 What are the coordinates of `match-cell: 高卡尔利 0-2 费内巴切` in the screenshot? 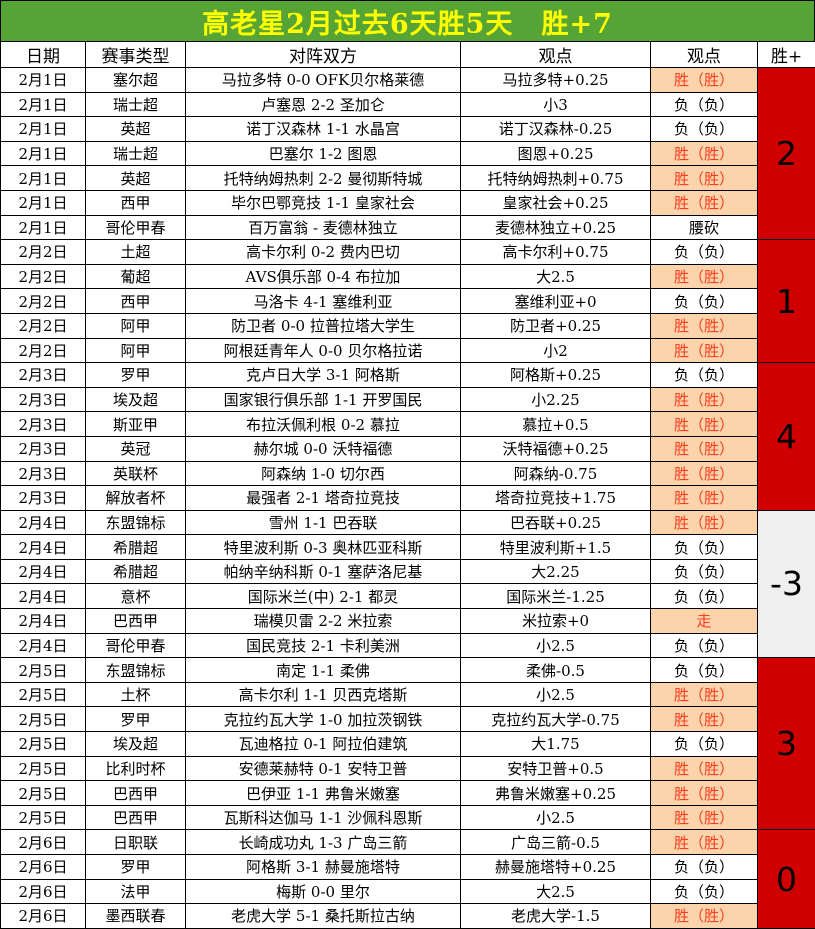 It's located at (323, 252).